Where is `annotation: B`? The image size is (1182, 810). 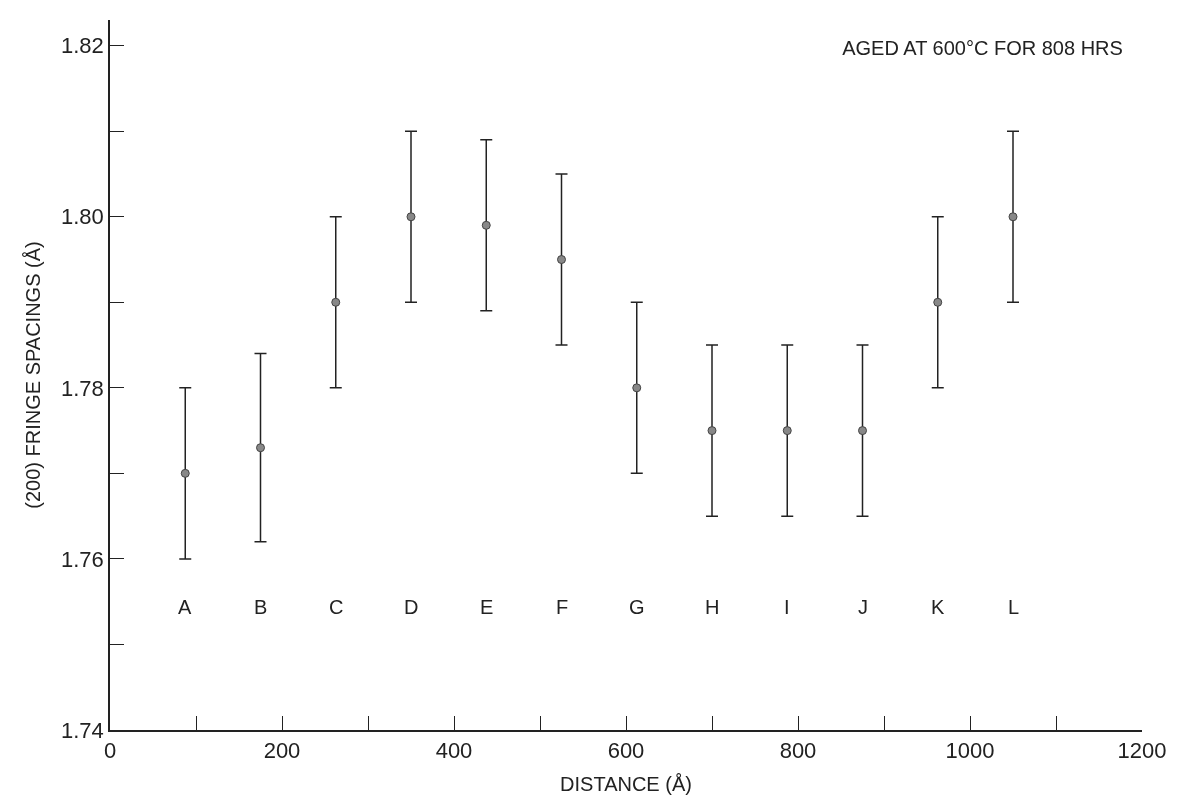
annotation: B is located at coordinates (261, 607).